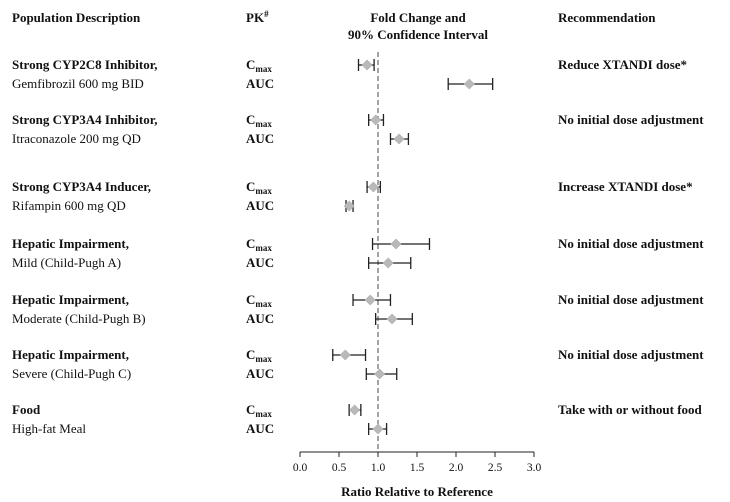  I want to click on group-title: Strong CYP3A4 Inducer,, so click(81, 186).